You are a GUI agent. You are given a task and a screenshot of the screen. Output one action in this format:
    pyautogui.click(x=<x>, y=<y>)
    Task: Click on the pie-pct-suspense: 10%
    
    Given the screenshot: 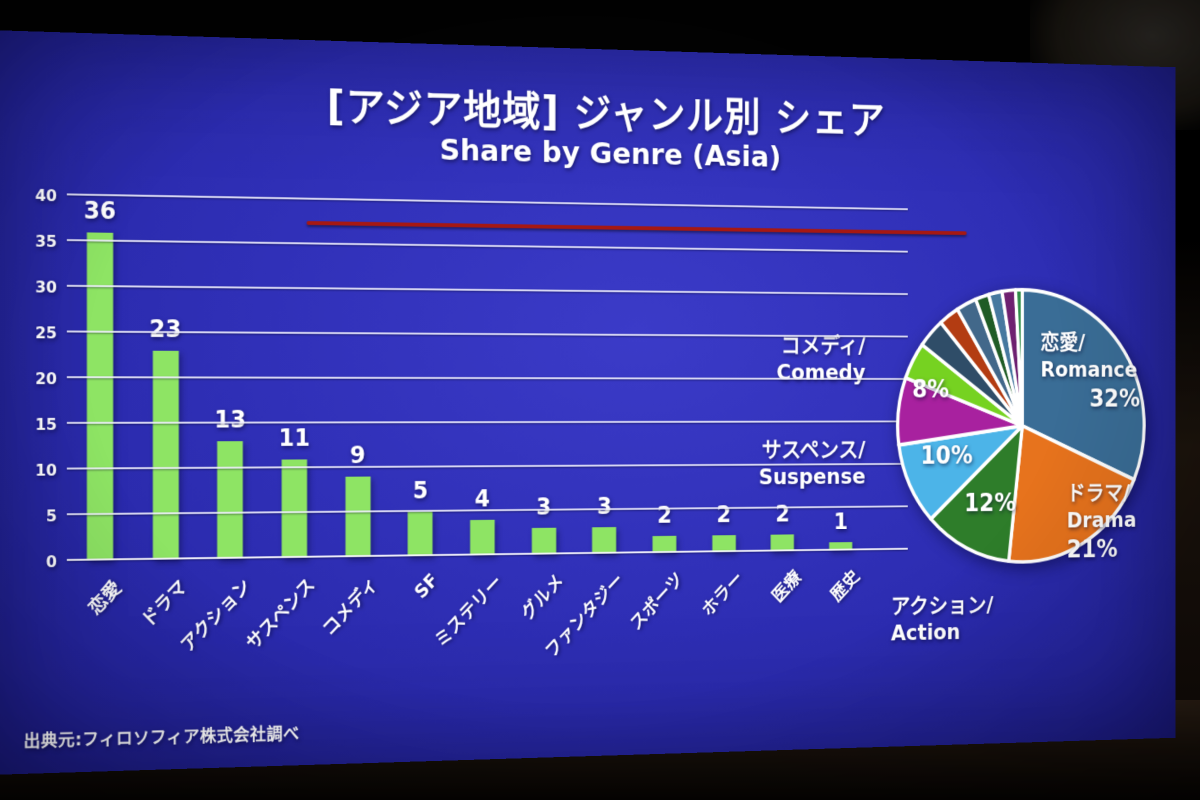 What is the action you would take?
    pyautogui.click(x=946, y=456)
    